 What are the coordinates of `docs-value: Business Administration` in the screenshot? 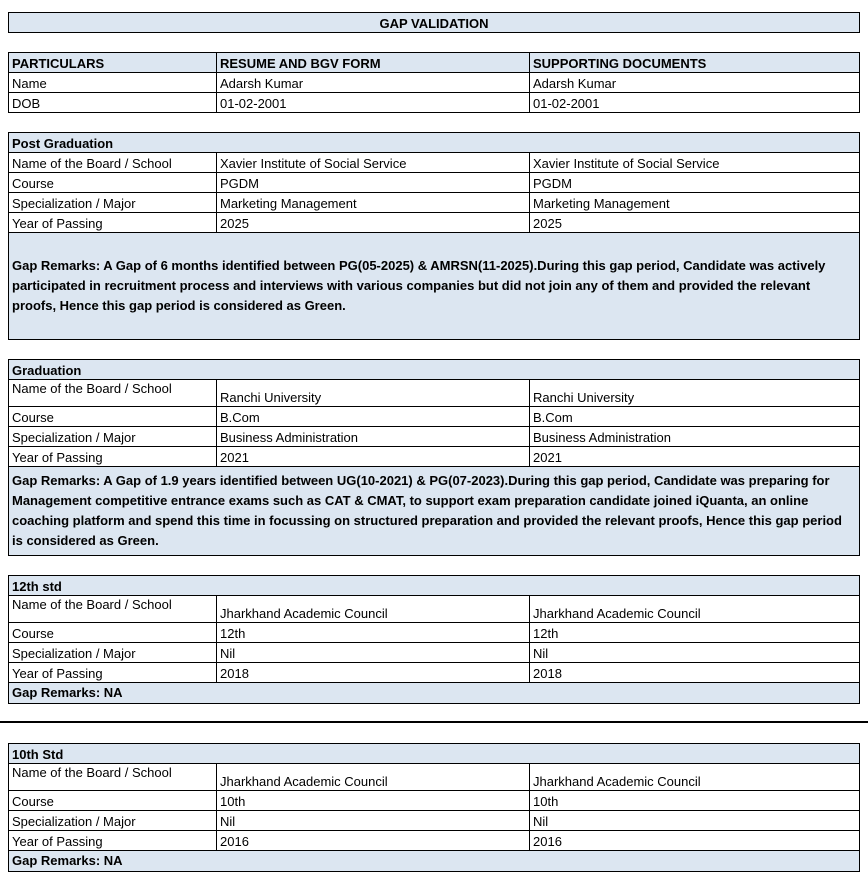 It's located at (694, 436).